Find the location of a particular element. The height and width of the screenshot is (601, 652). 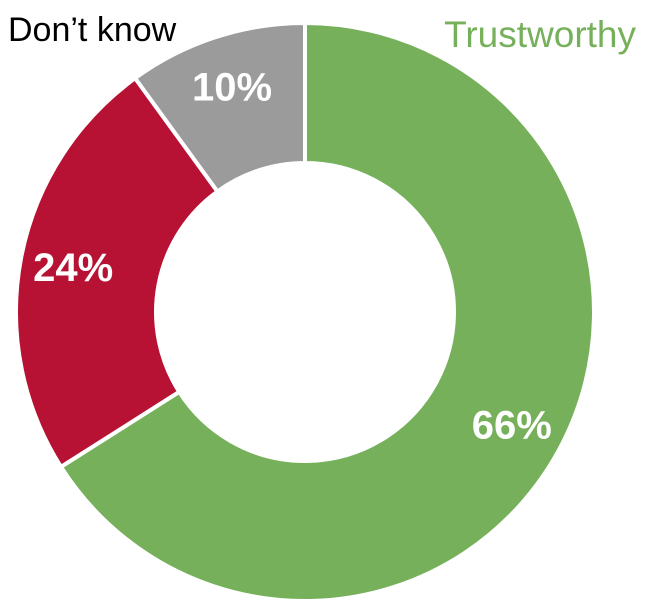

trustworthy-category-label: Trustworthy is located at coordinates (540, 34).